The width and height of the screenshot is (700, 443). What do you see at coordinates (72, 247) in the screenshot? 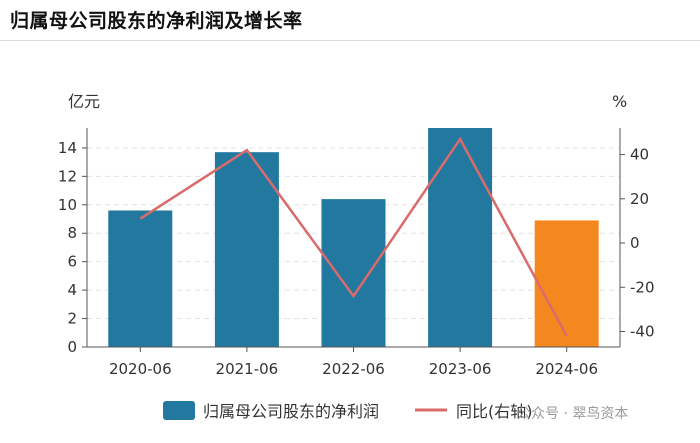
I see `left-ticks: 0 2 4 6 8 10 12 14` at bounding box center [72, 247].